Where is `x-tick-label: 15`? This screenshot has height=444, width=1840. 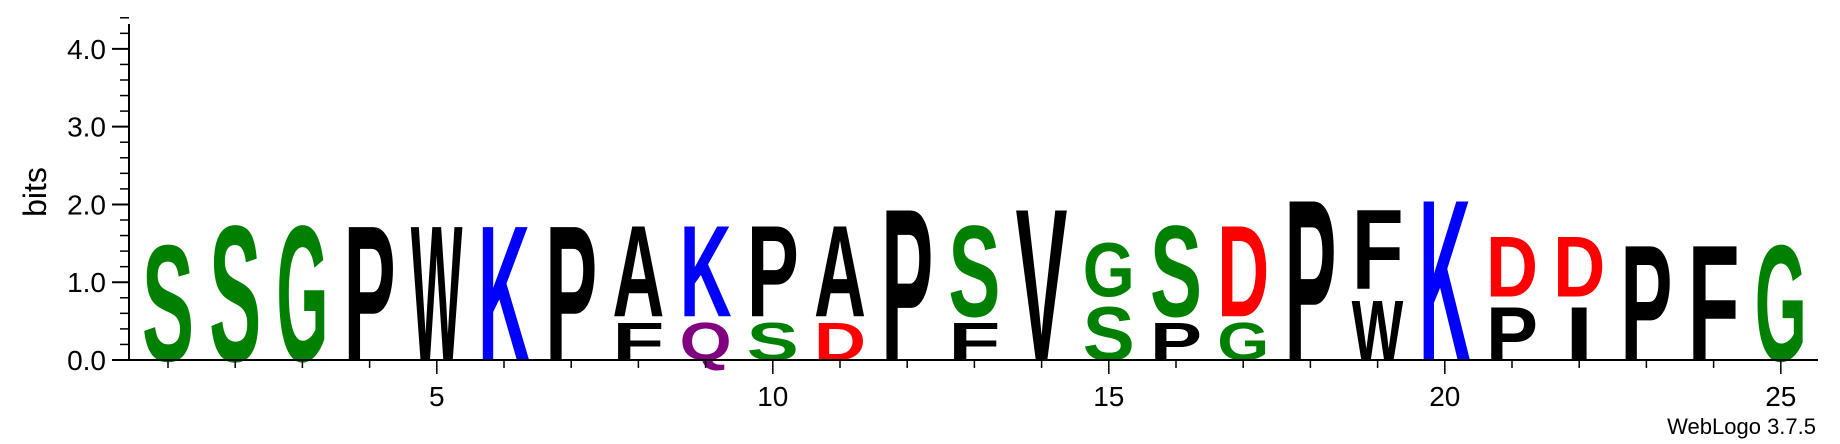
x-tick-label: 15 is located at coordinates (1108, 396).